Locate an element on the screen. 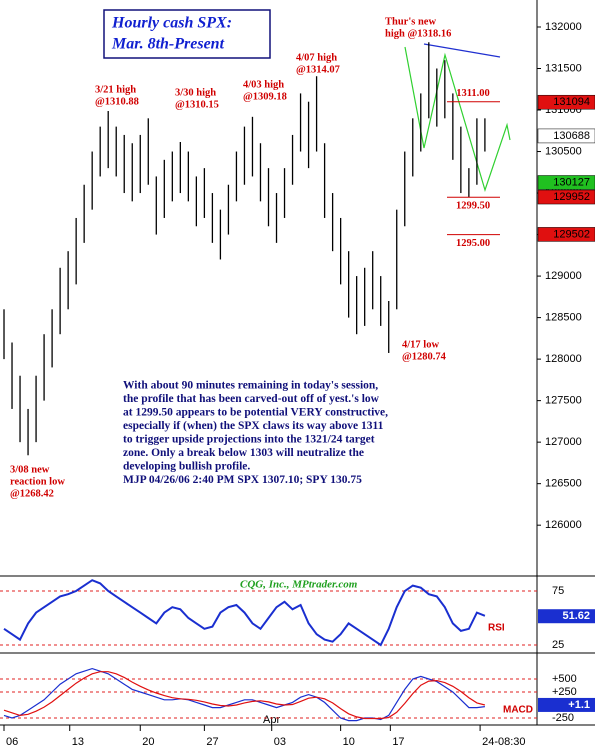 Image resolution: width=595 pixels, height=750 pixels. y-tick-label: -250 is located at coordinates (563, 718).